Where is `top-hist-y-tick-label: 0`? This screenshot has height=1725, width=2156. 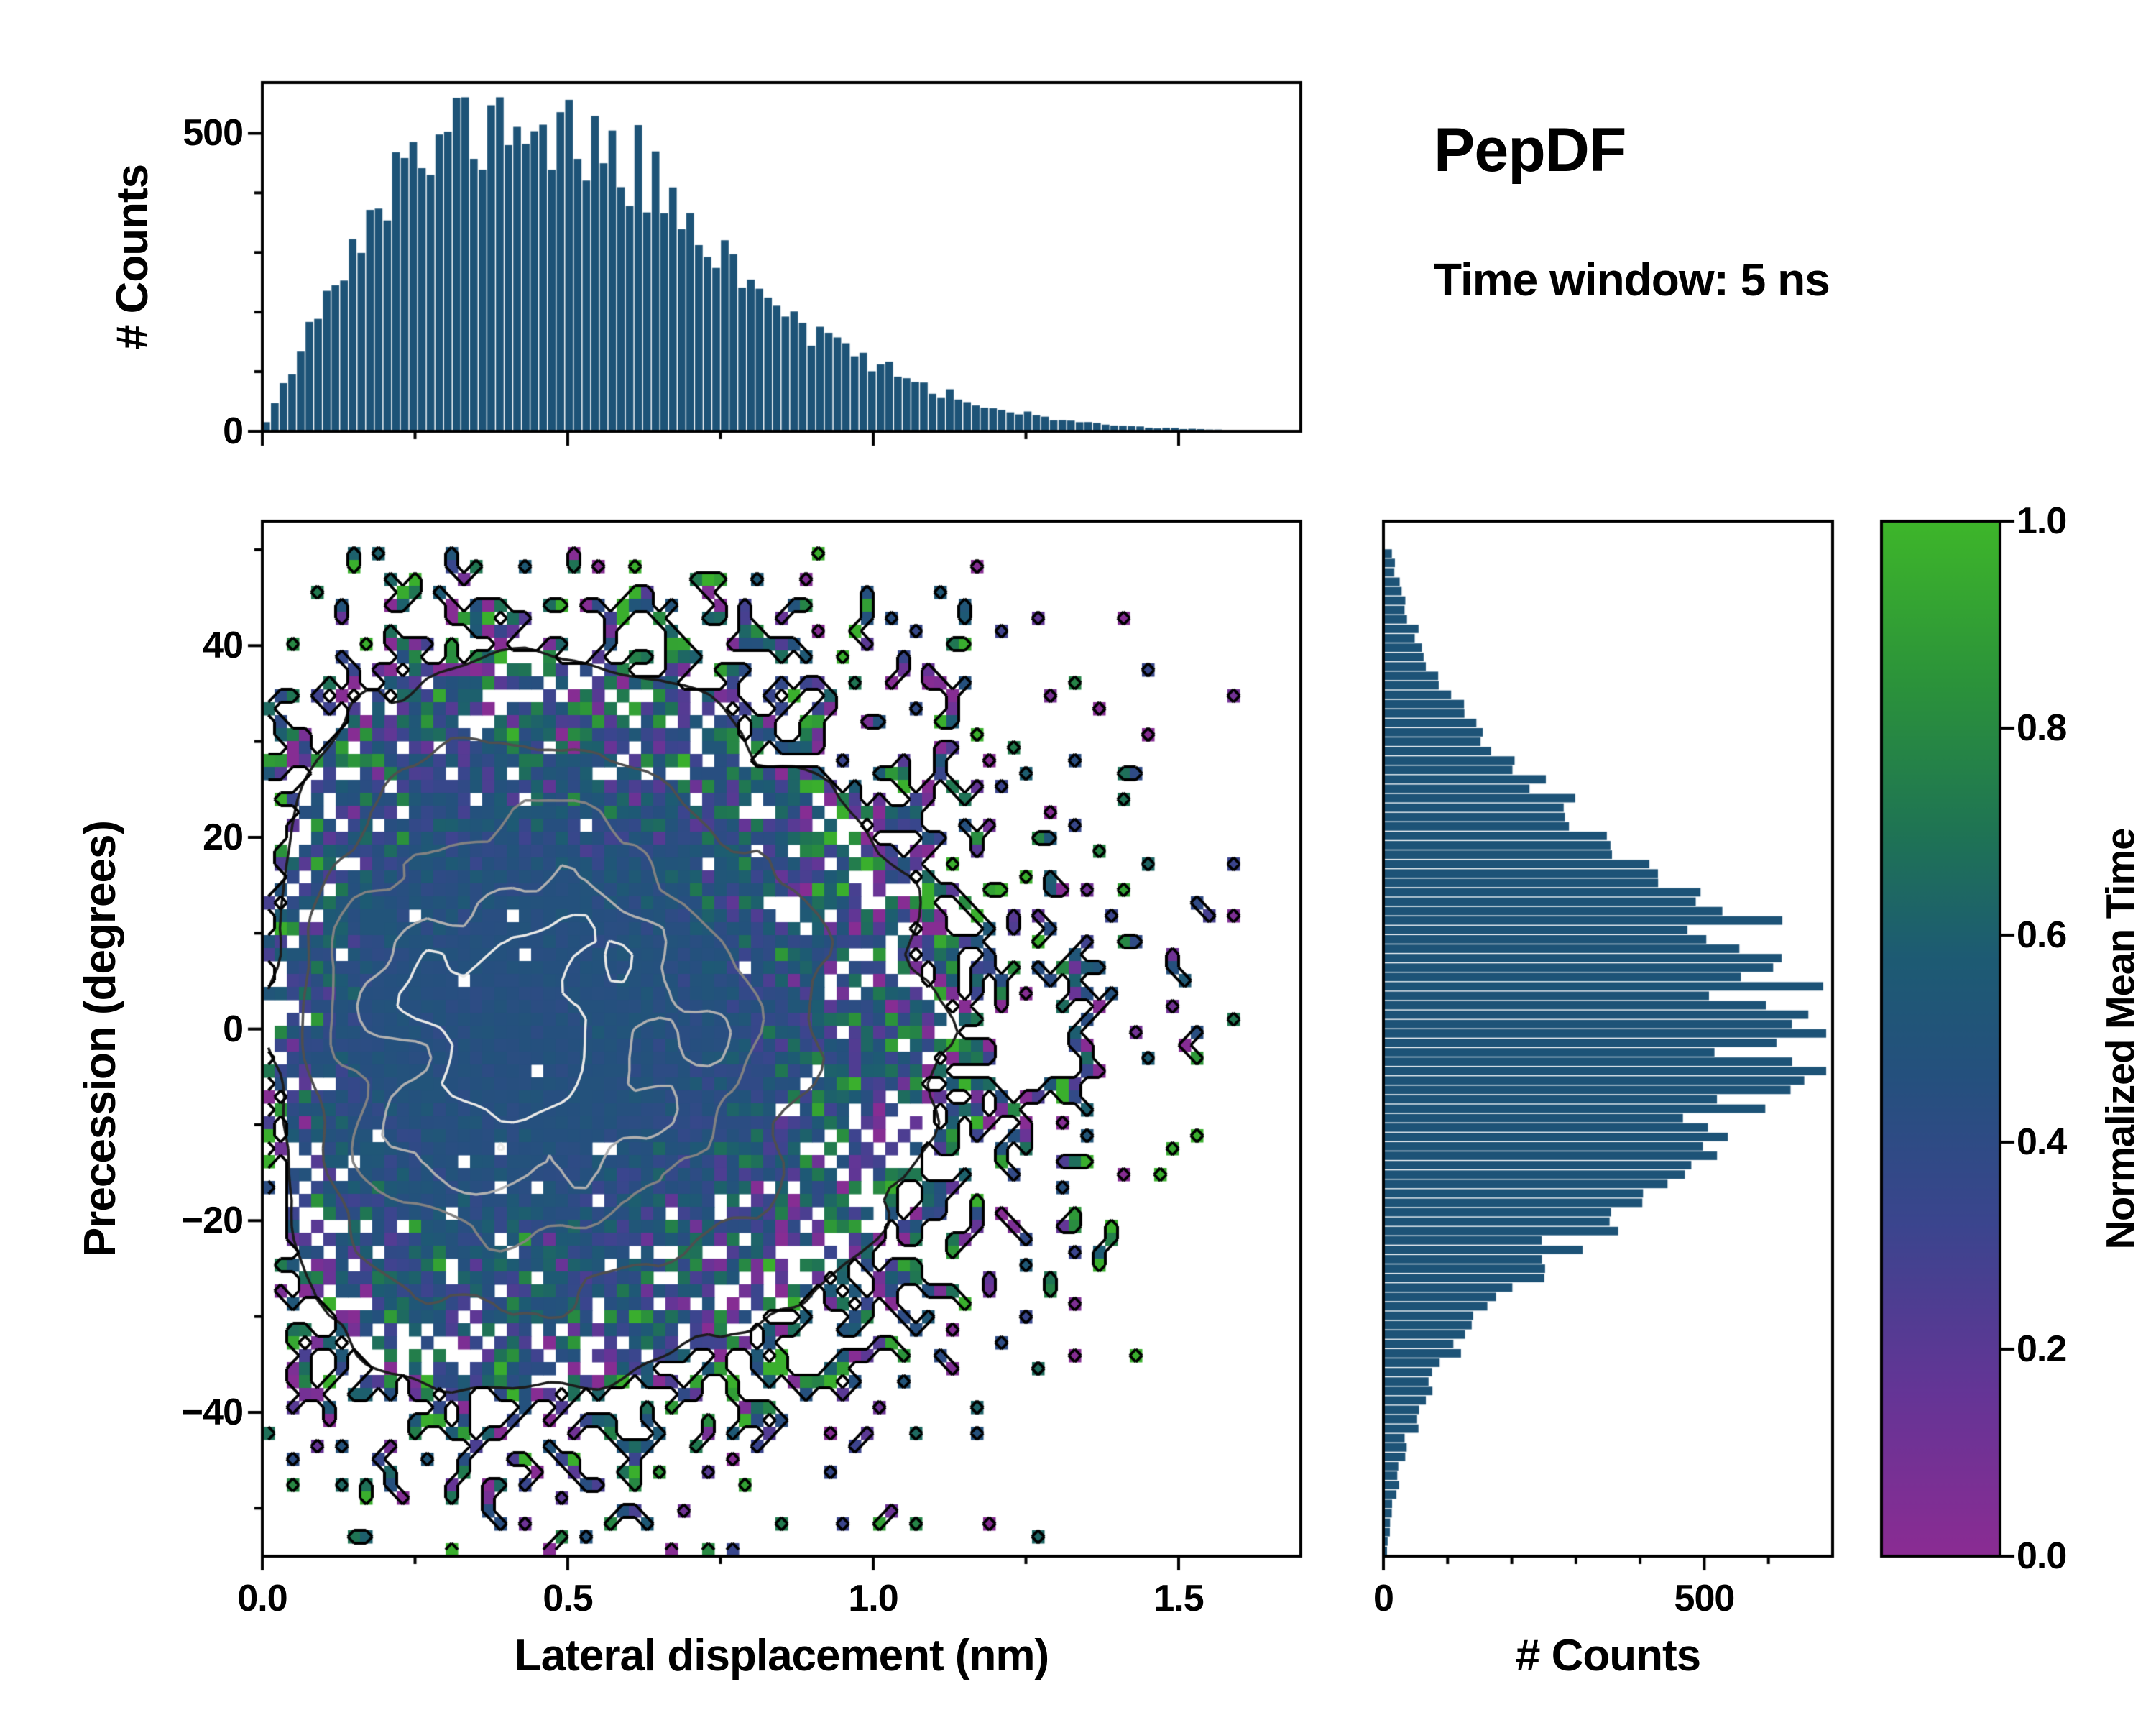
top-hist-y-tick-label: 0 is located at coordinates (234, 431).